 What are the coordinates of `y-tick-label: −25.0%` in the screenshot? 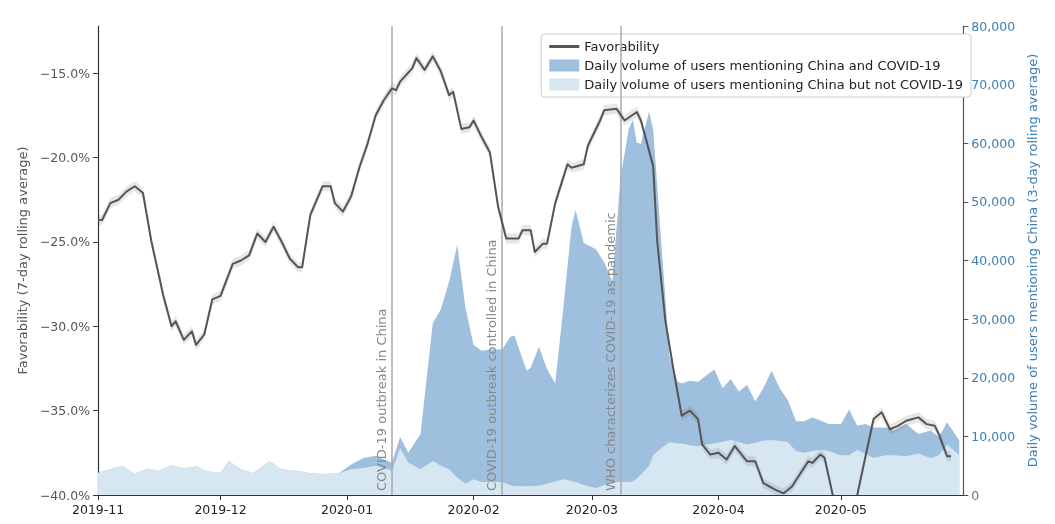 It's located at (65, 242).